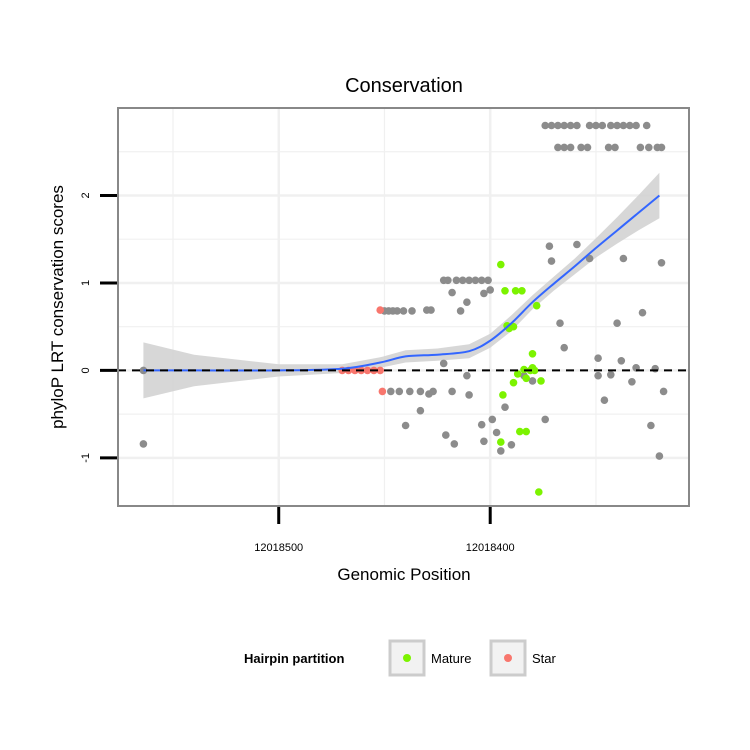 This screenshot has width=750, height=750. What do you see at coordinates (521, 378) in the screenshot?
I see `series-mature` at bounding box center [521, 378].